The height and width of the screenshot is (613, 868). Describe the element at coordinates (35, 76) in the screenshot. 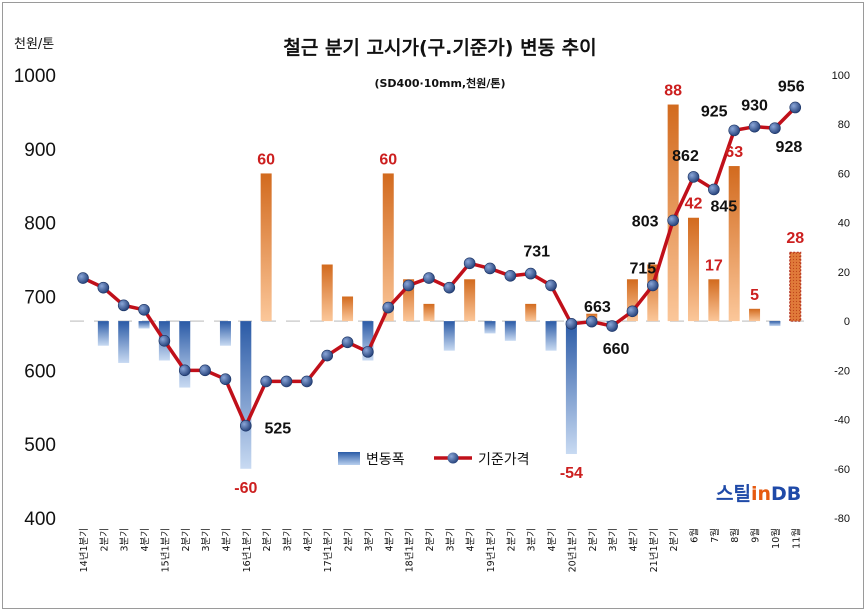

I see `left-axis-tick: 1000` at that location.